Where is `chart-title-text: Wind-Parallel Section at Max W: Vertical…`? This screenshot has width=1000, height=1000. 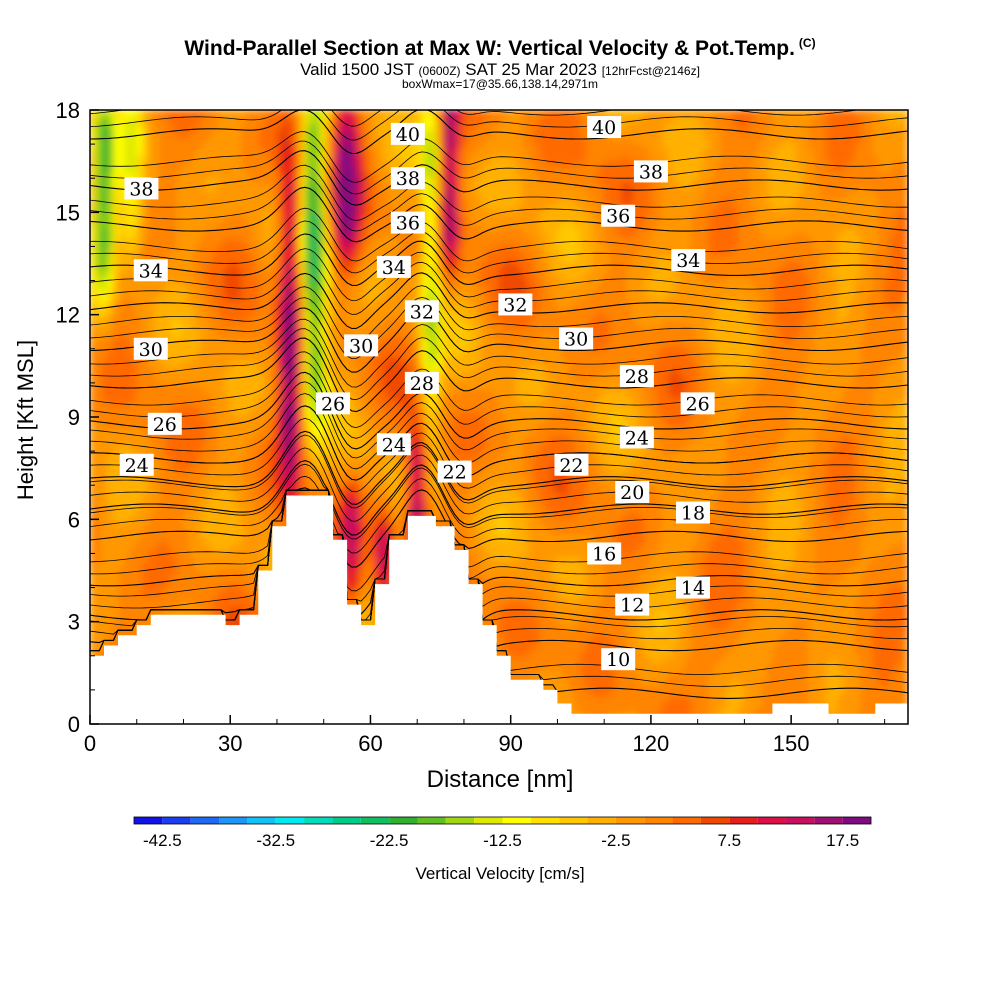 chart-title-text: Wind-Parallel Section at Max W: Vertical… is located at coordinates (489, 48).